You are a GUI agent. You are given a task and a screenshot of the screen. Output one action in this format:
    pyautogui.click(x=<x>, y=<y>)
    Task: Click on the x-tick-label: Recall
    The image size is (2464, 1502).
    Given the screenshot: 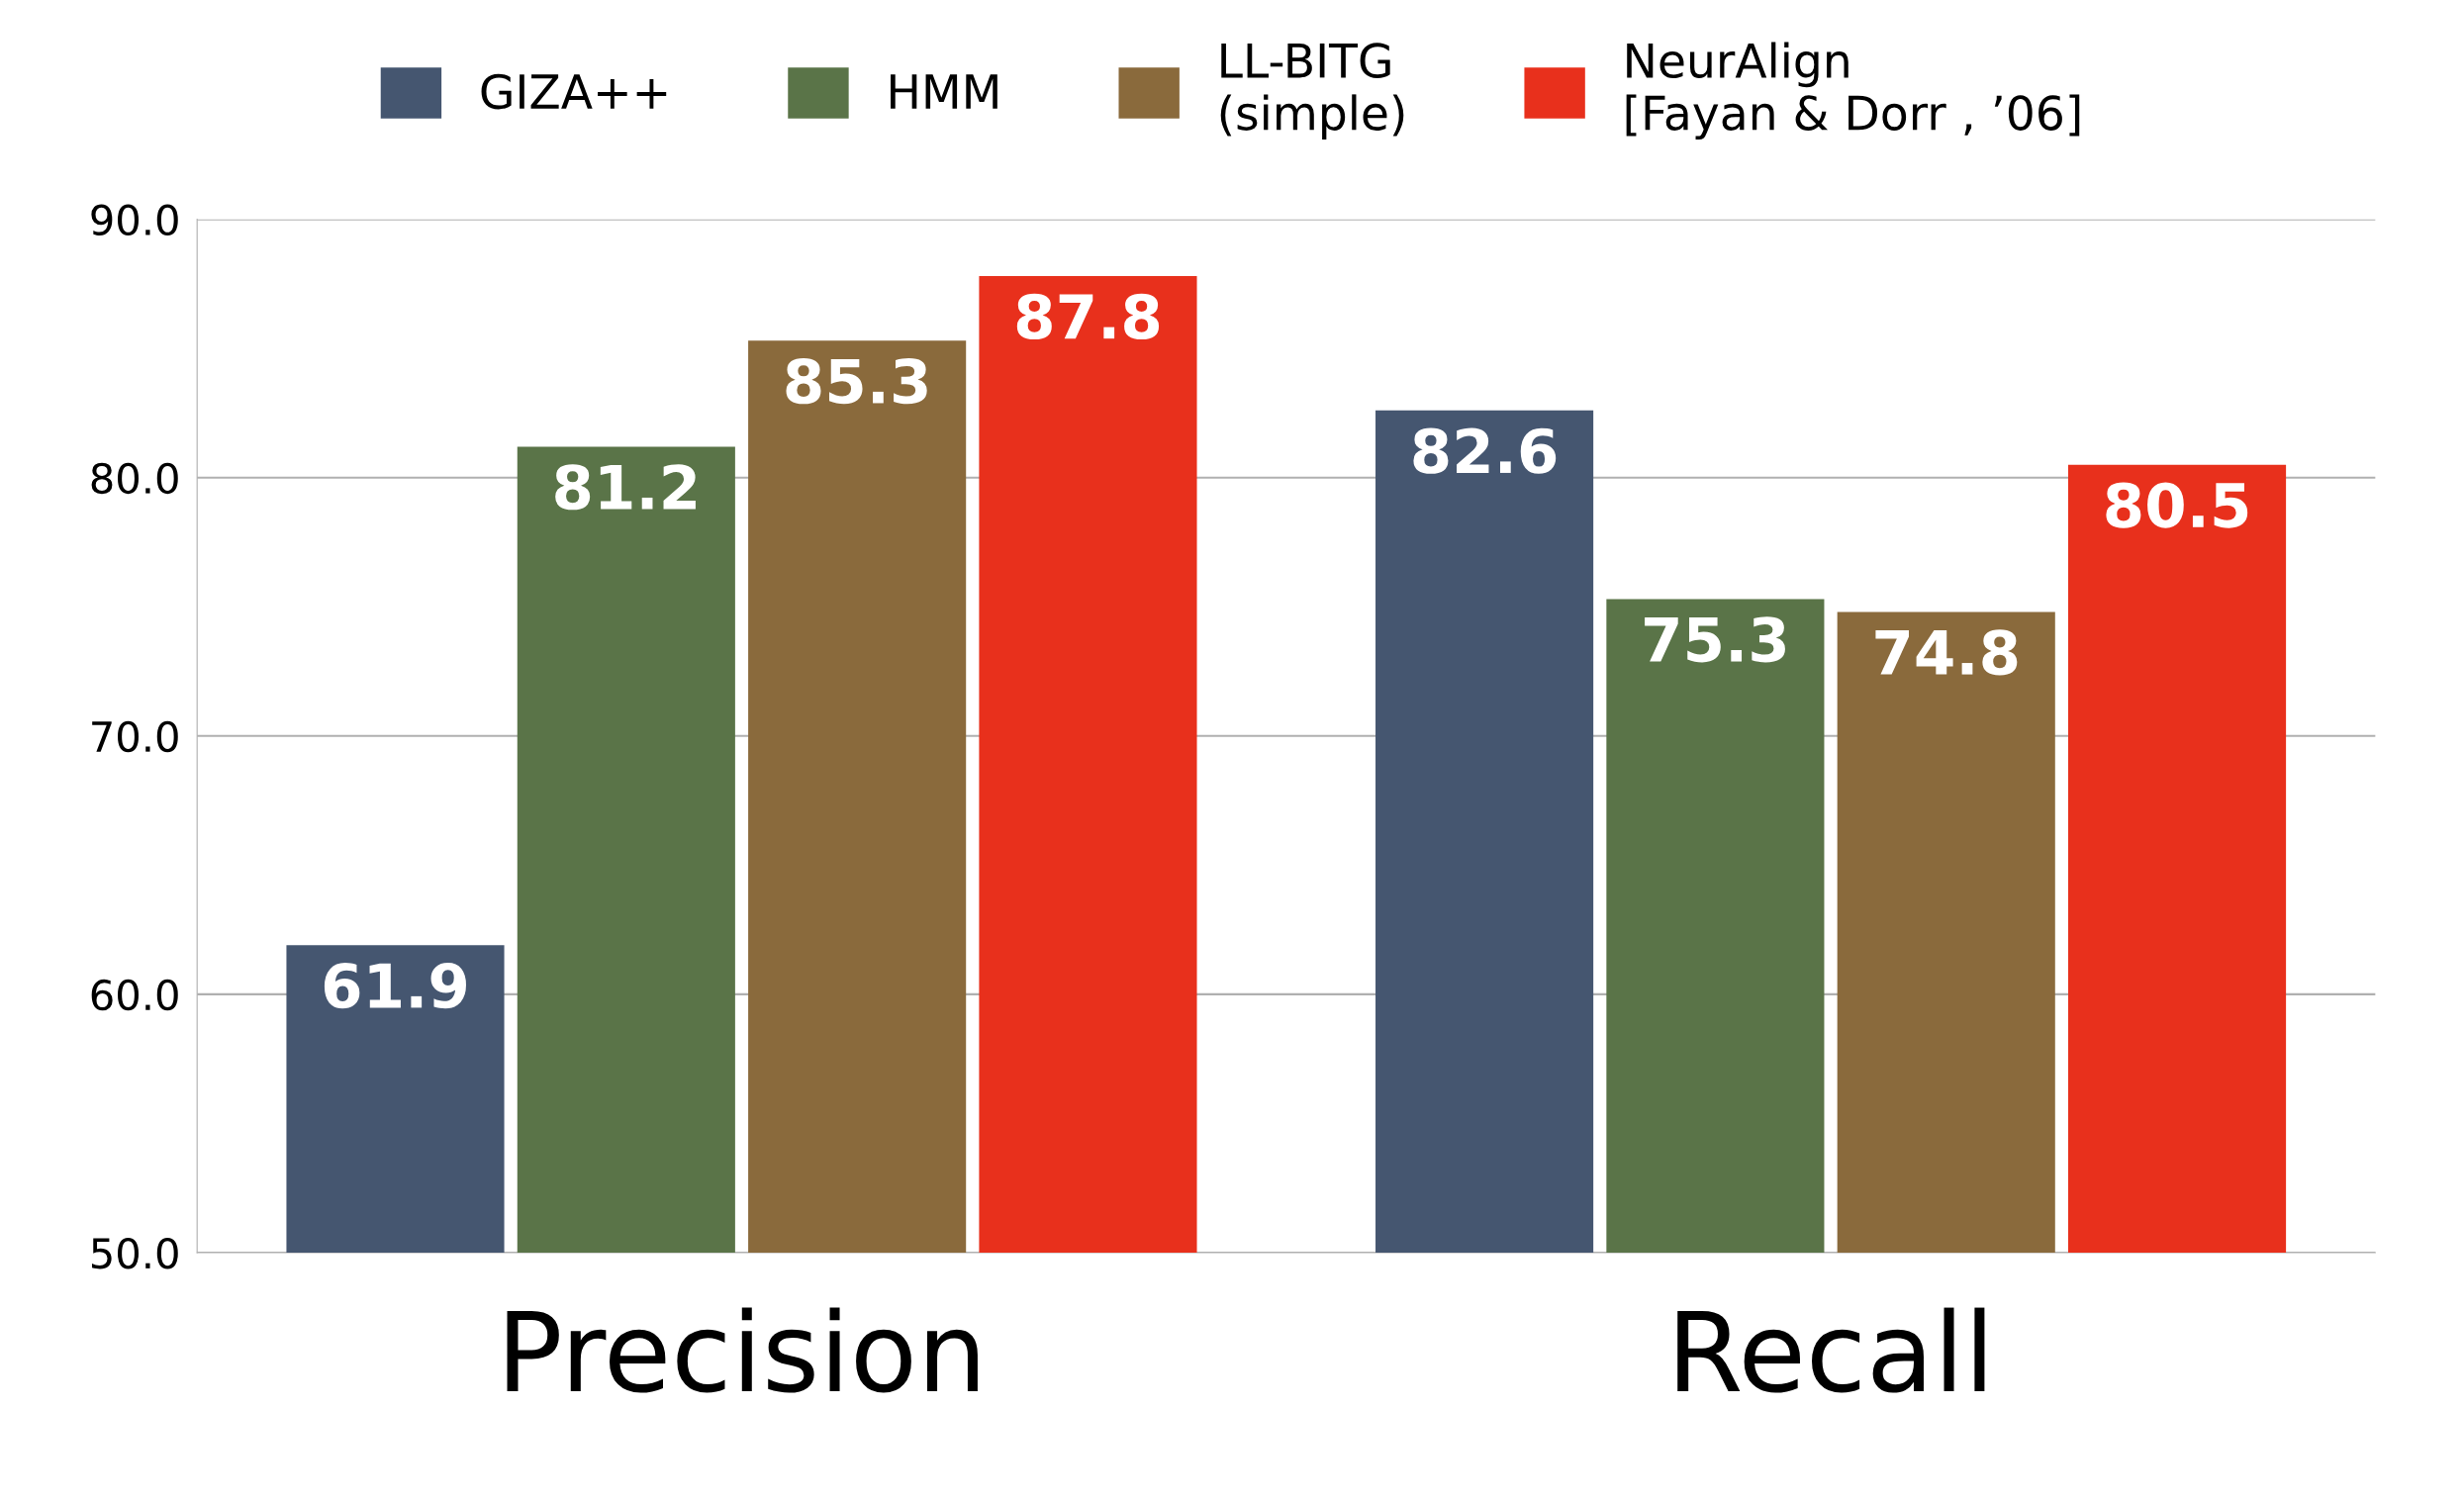 What is the action you would take?
    pyautogui.click(x=1831, y=1350)
    